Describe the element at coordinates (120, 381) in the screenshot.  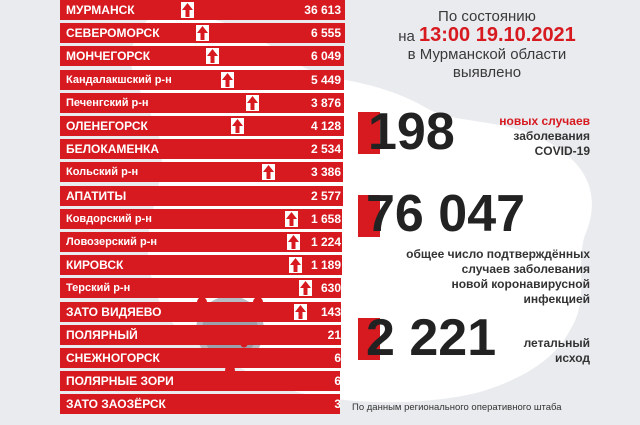
I see `category-label: ПОЛЯРНЫЕ ЗОРИ` at that location.